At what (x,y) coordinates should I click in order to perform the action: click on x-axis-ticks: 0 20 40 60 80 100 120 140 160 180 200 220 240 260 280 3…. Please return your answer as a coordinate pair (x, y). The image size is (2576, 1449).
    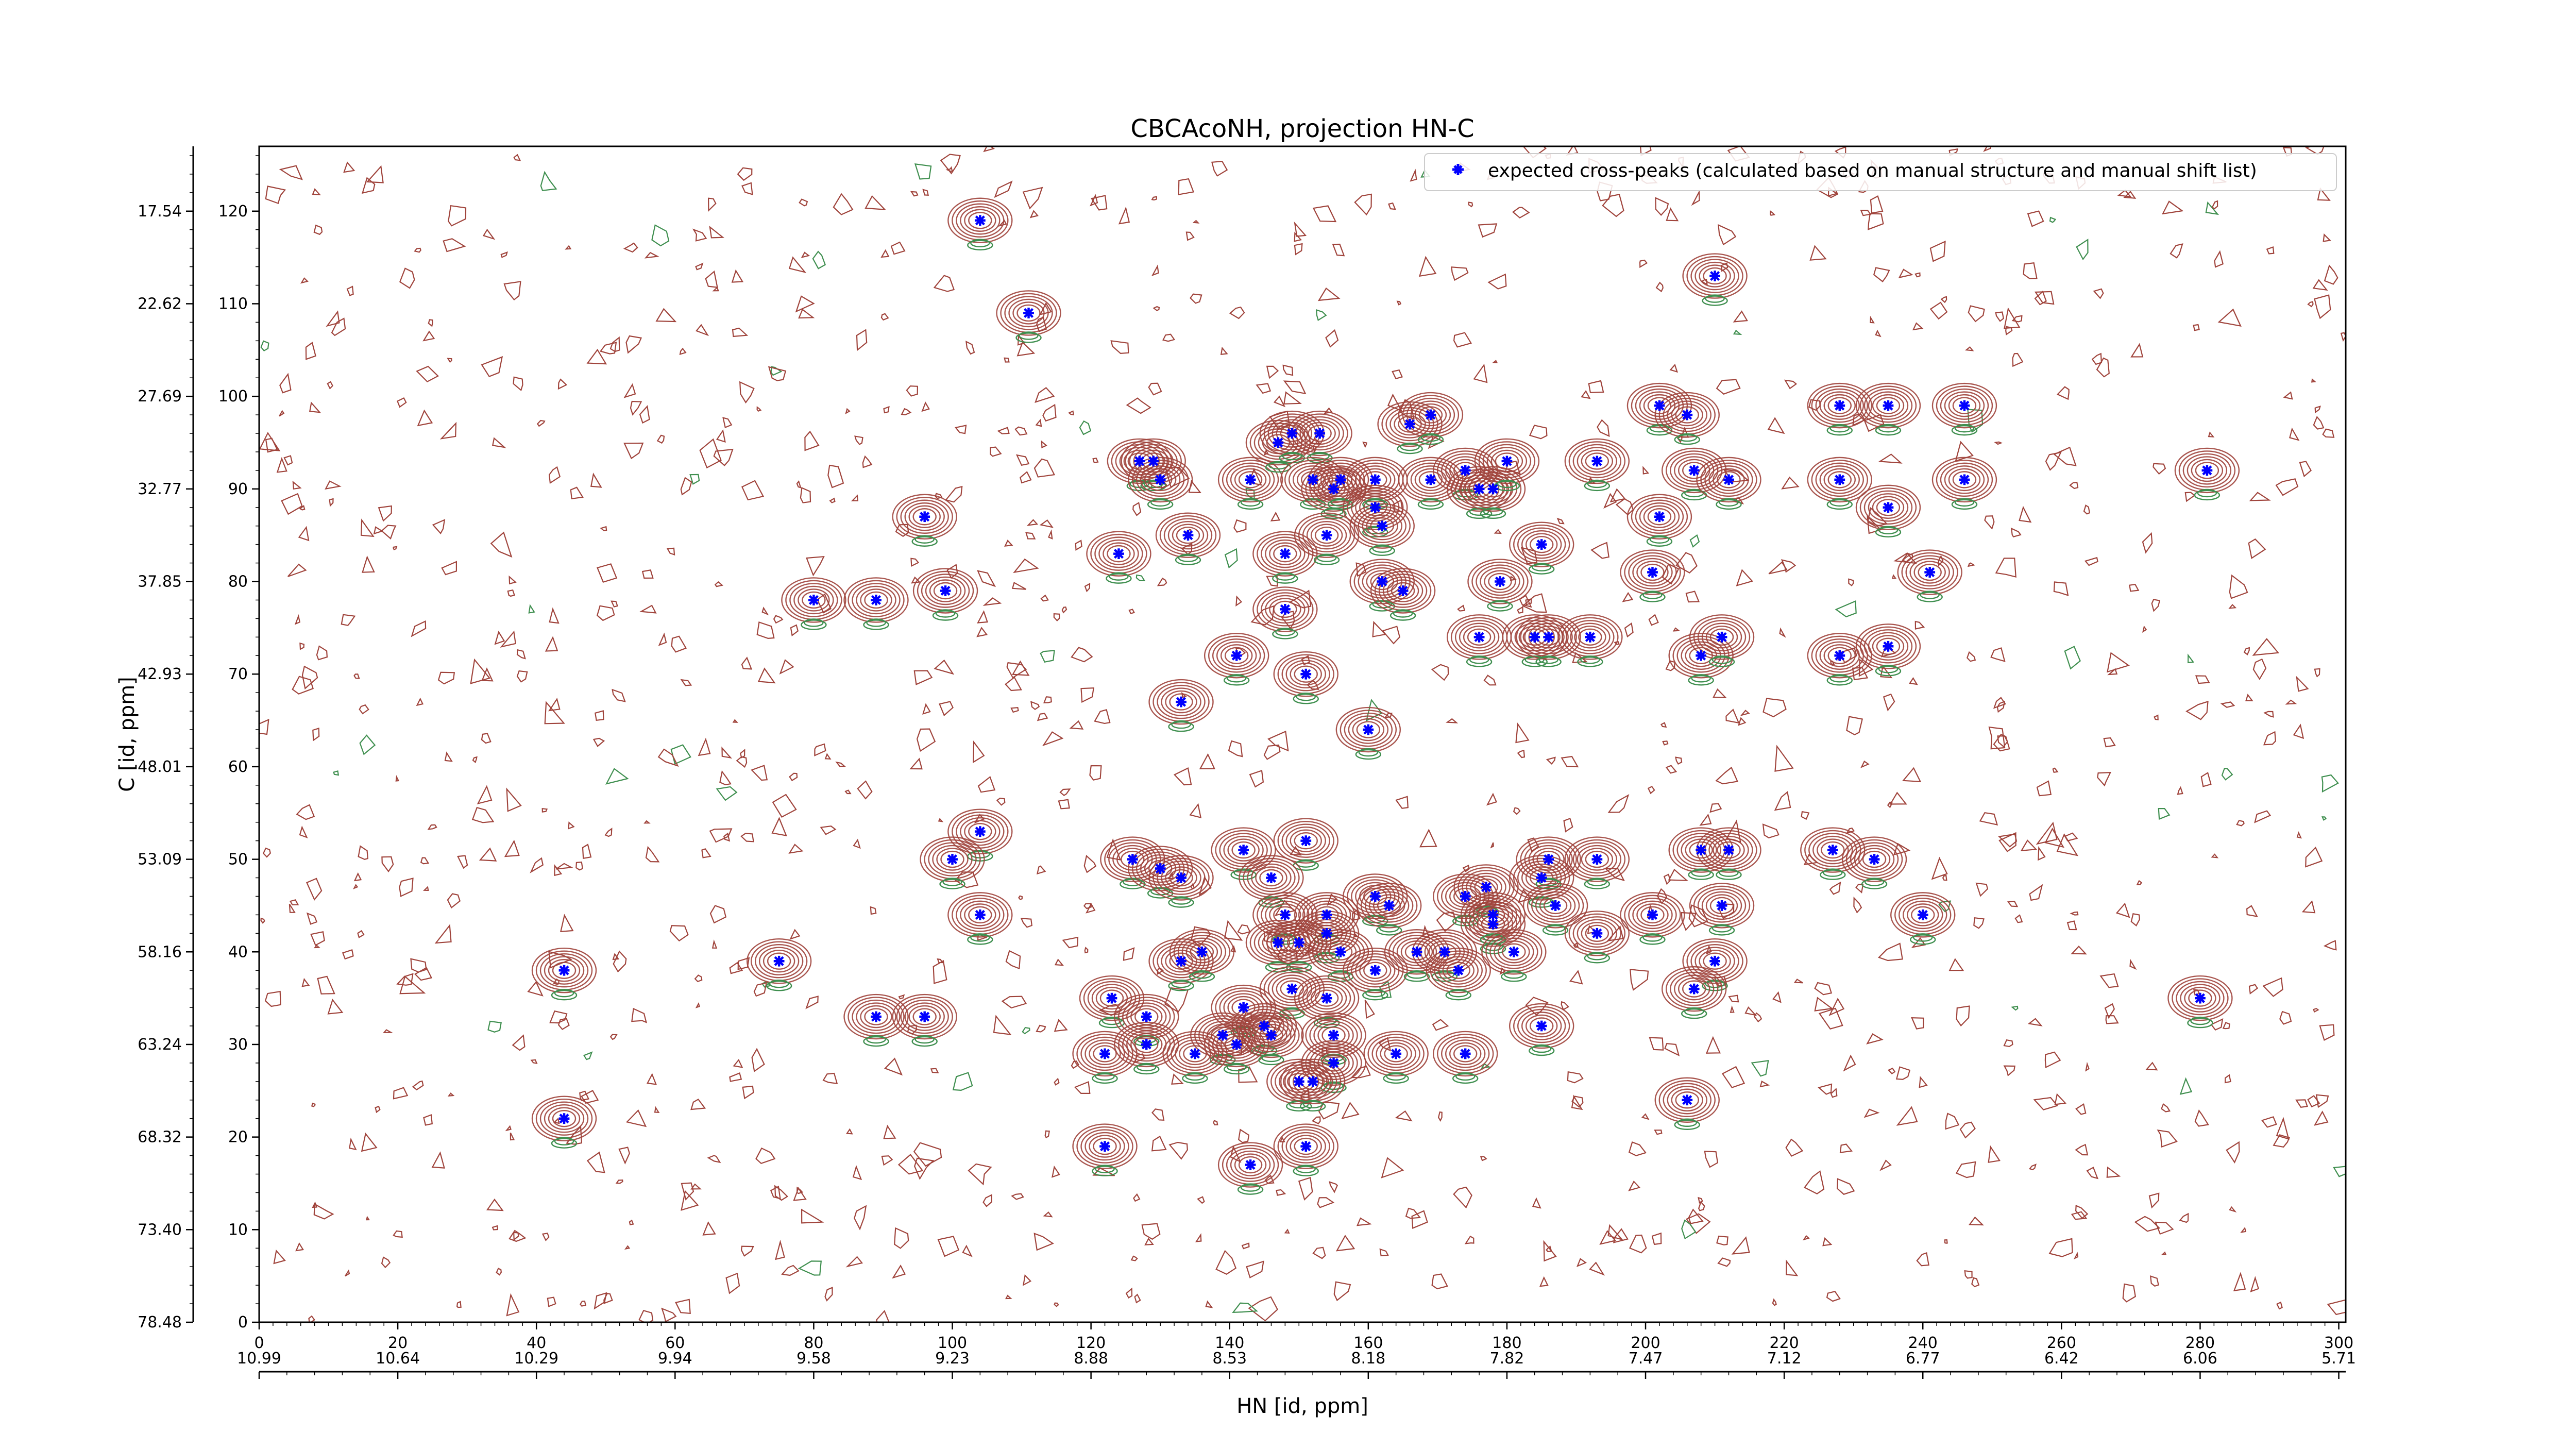
    Looking at the image, I should click on (1303, 1337).